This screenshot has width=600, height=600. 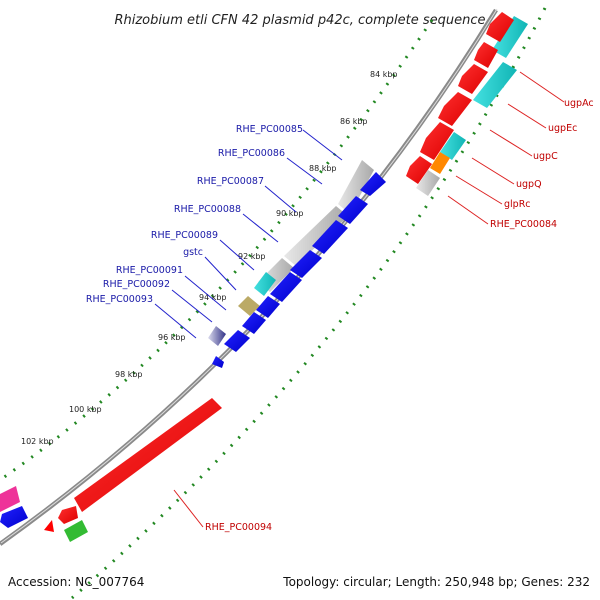 What do you see at coordinates (353, 210) in the screenshot?
I see `feature-blue-pc86` at bounding box center [353, 210].